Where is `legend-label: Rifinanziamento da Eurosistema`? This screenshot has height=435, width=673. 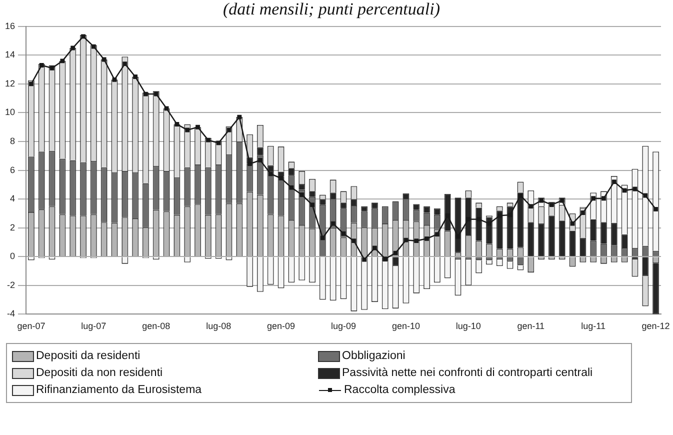 legend-label: Rifinanziamento da Eurosistema is located at coordinates (119, 390).